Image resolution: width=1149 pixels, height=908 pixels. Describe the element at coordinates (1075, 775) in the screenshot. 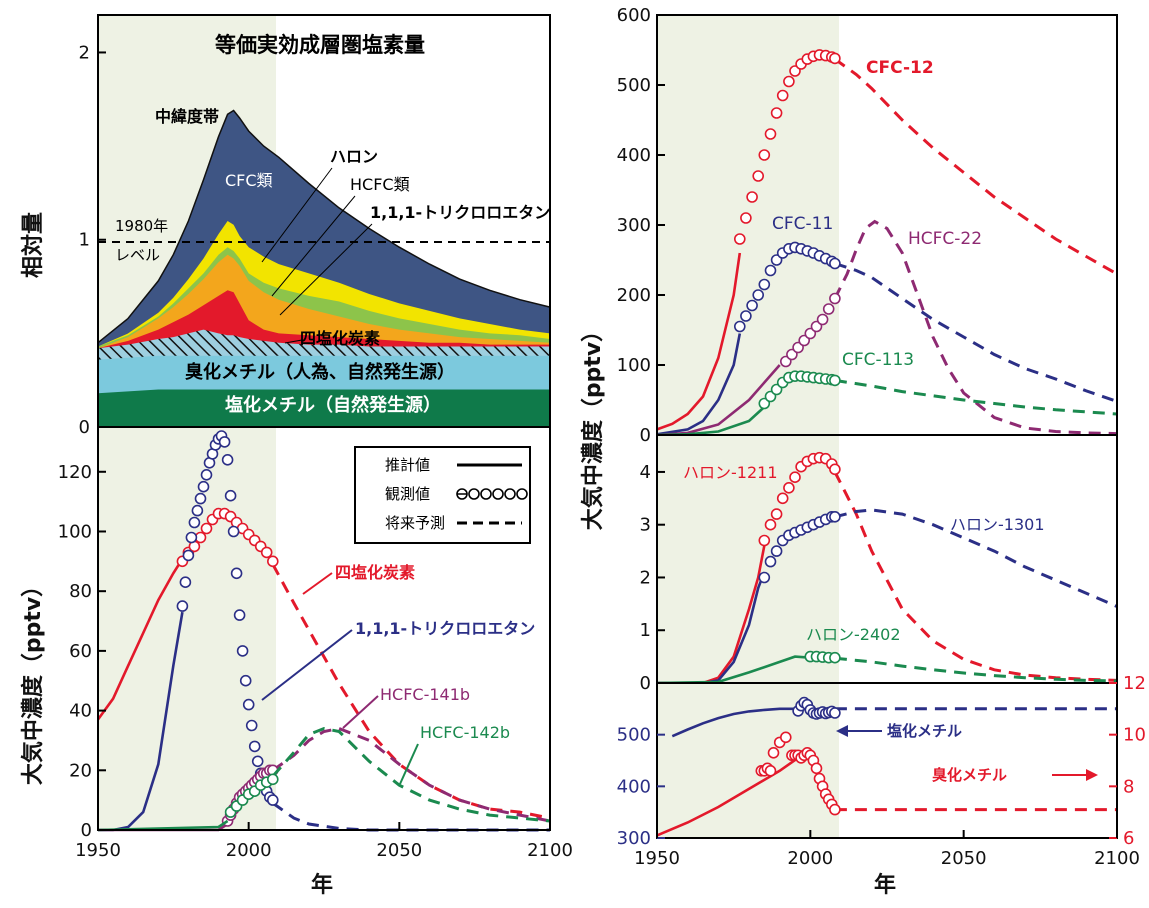

I see `mebr-arrow` at that location.